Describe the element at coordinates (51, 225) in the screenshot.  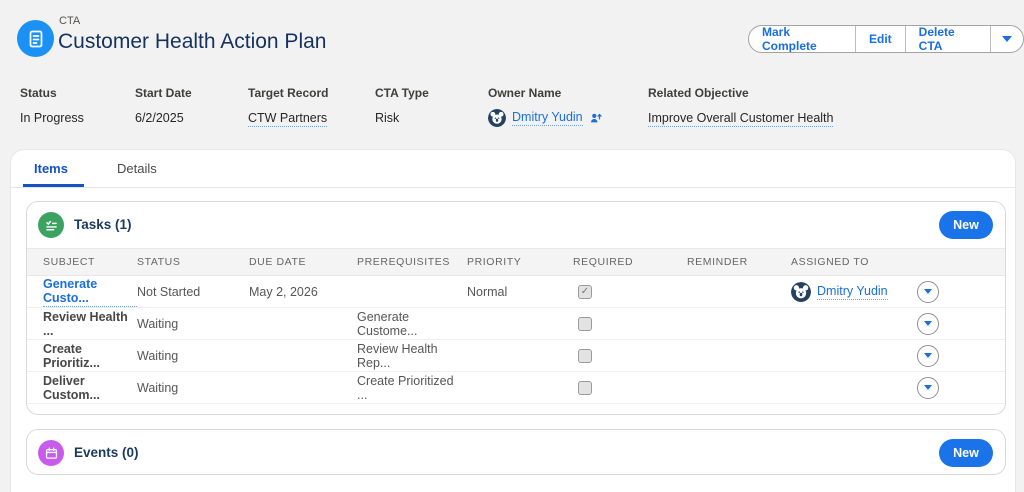
I see `tasks-icon` at that location.